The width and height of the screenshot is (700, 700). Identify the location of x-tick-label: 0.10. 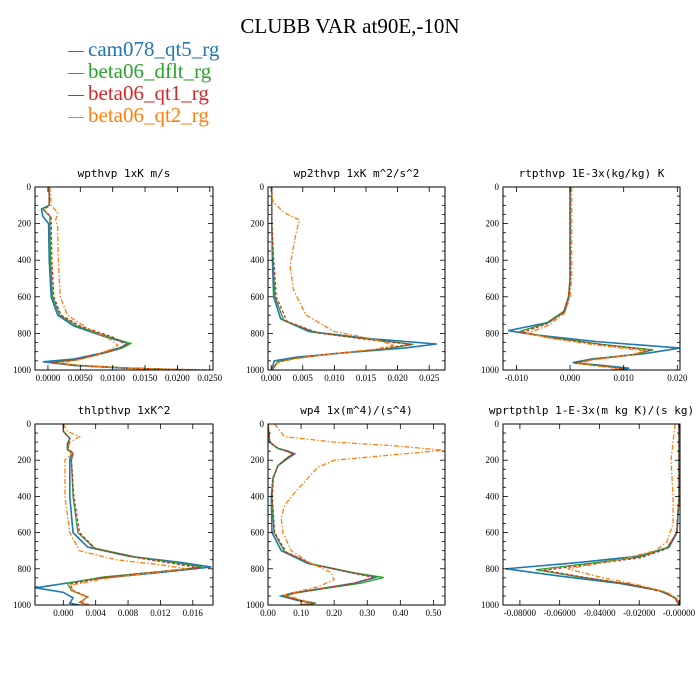
(301, 613).